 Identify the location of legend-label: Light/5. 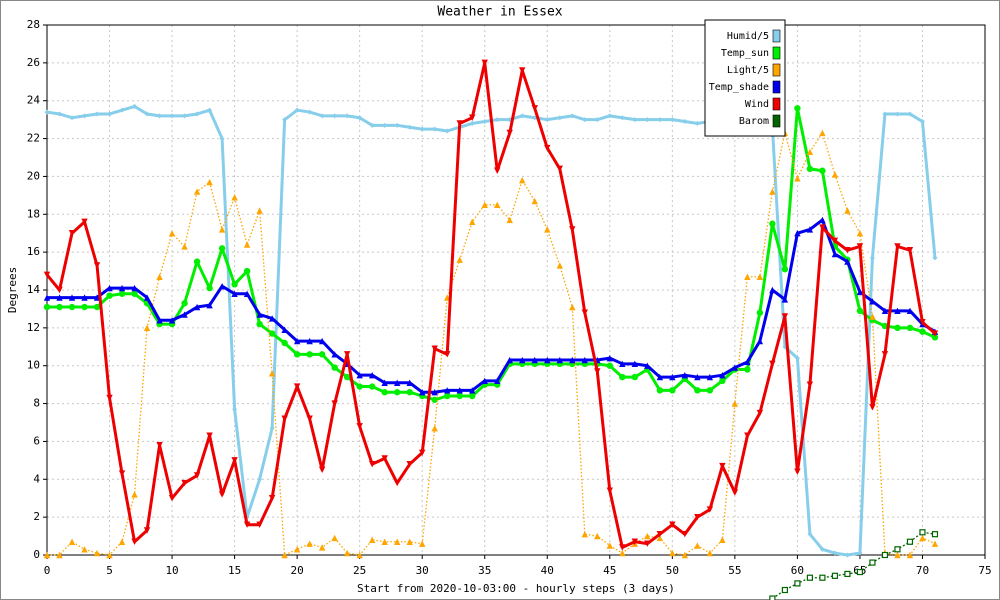
(748, 70).